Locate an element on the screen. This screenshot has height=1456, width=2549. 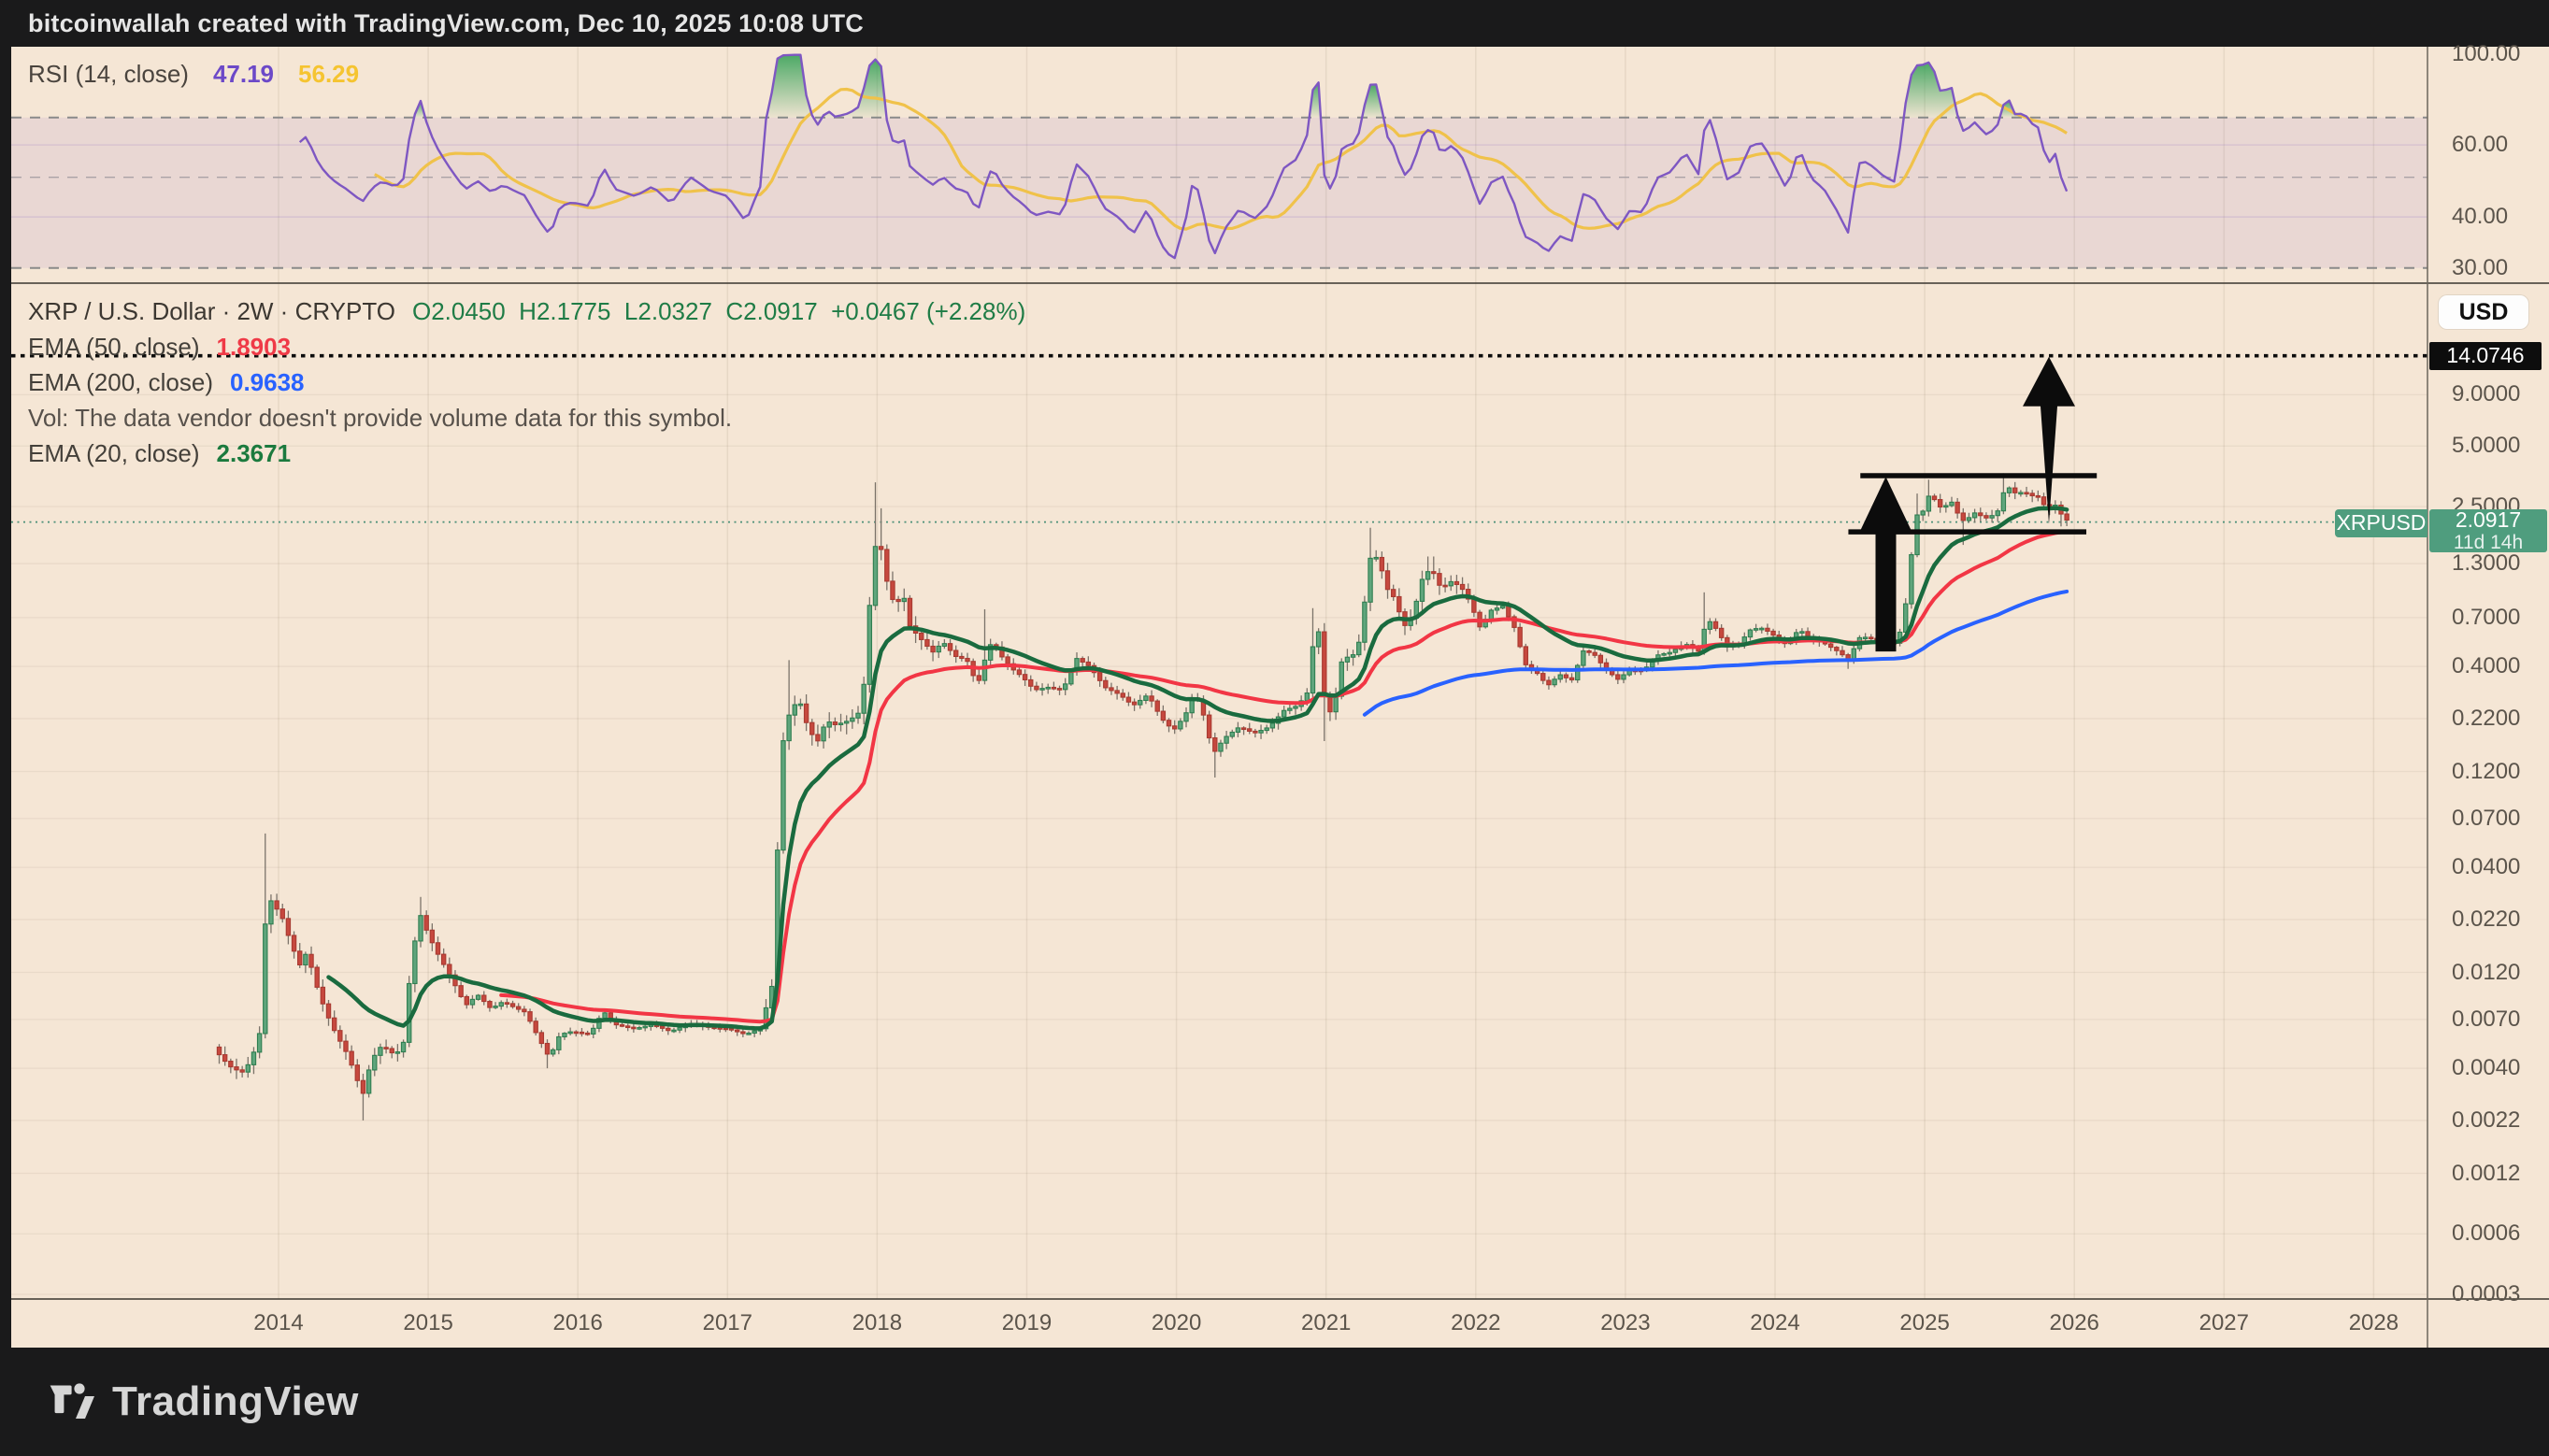
year-label: 2020 is located at coordinates (1176, 1322).